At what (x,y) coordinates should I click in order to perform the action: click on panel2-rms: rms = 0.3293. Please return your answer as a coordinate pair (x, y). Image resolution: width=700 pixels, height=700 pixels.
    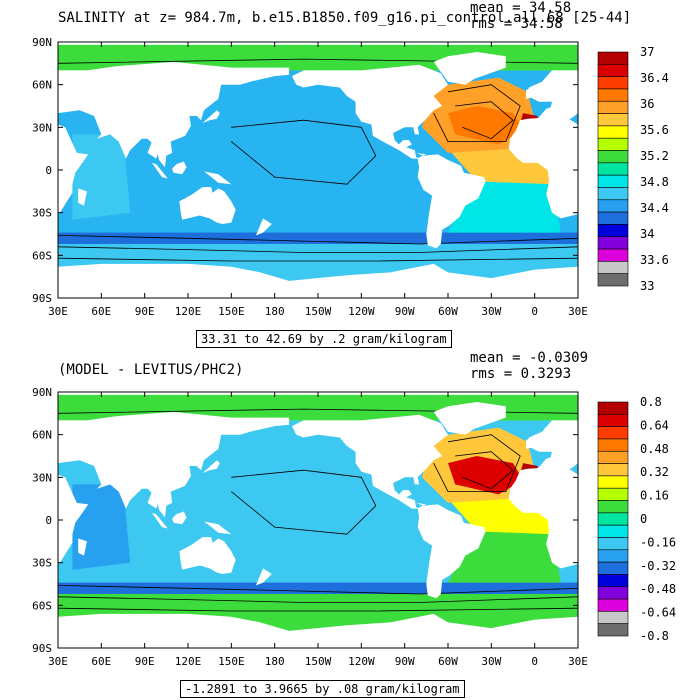
    Looking at the image, I should click on (521, 374).